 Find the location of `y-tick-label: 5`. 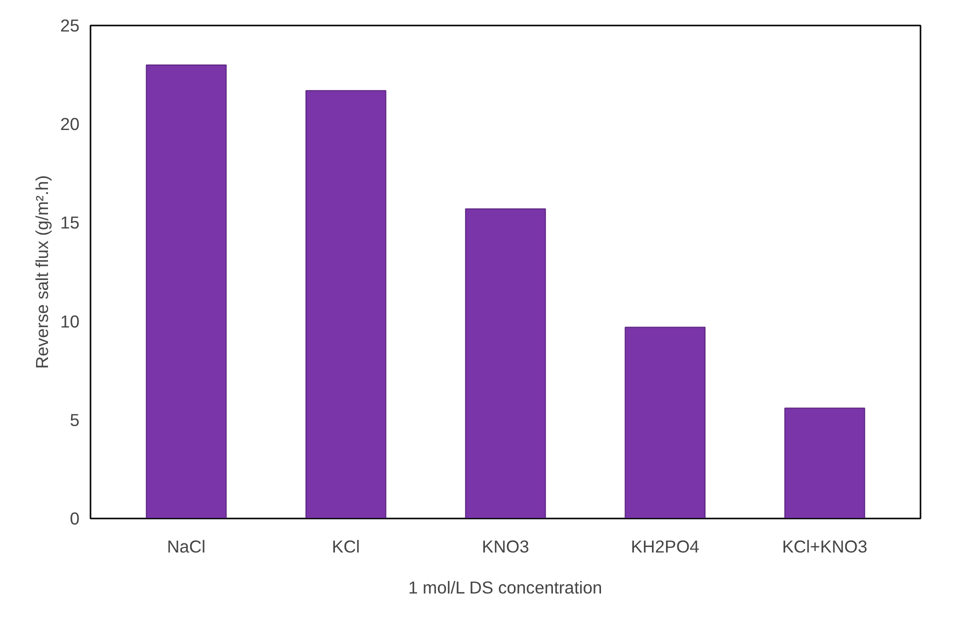

y-tick-label: 5 is located at coordinates (75, 420).